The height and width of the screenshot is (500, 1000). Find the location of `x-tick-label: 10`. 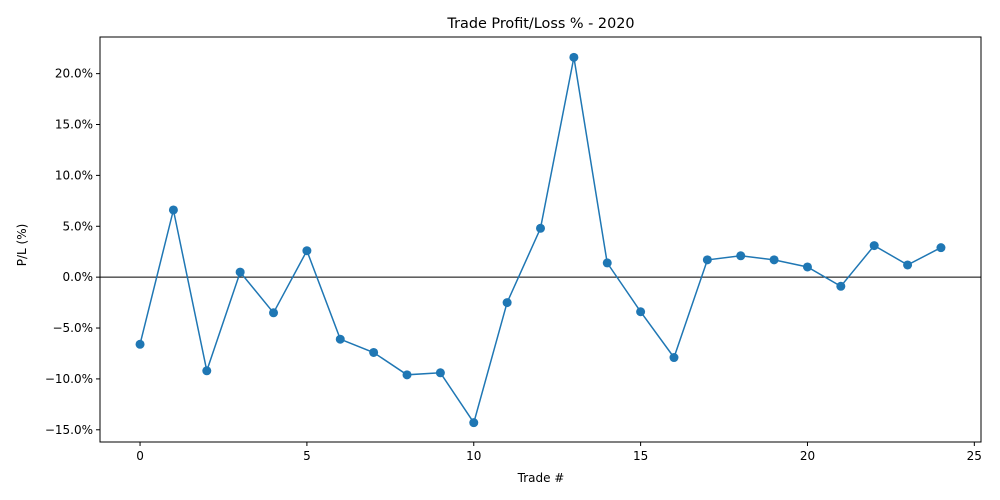

x-tick-label: 10 is located at coordinates (473, 456).